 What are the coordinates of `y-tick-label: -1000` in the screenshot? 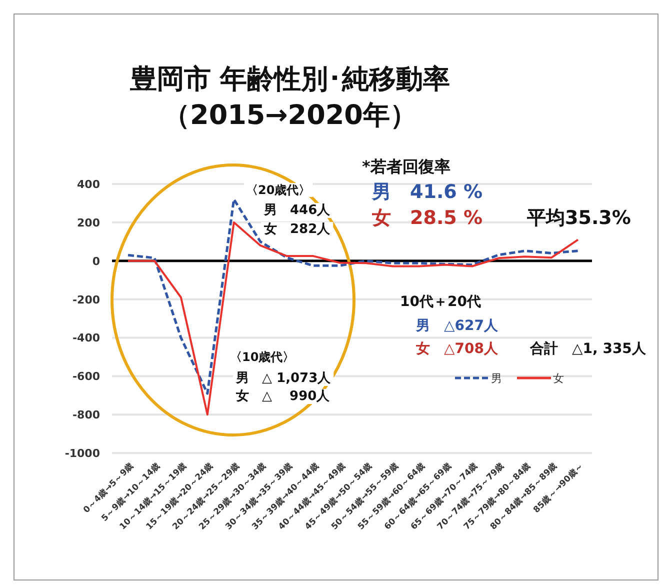 It's located at (82, 453).